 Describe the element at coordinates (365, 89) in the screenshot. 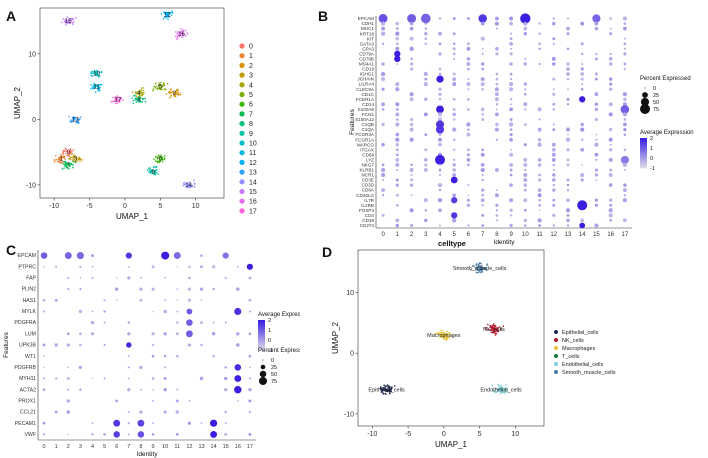

I see `feature-label: CLEC9A` at that location.